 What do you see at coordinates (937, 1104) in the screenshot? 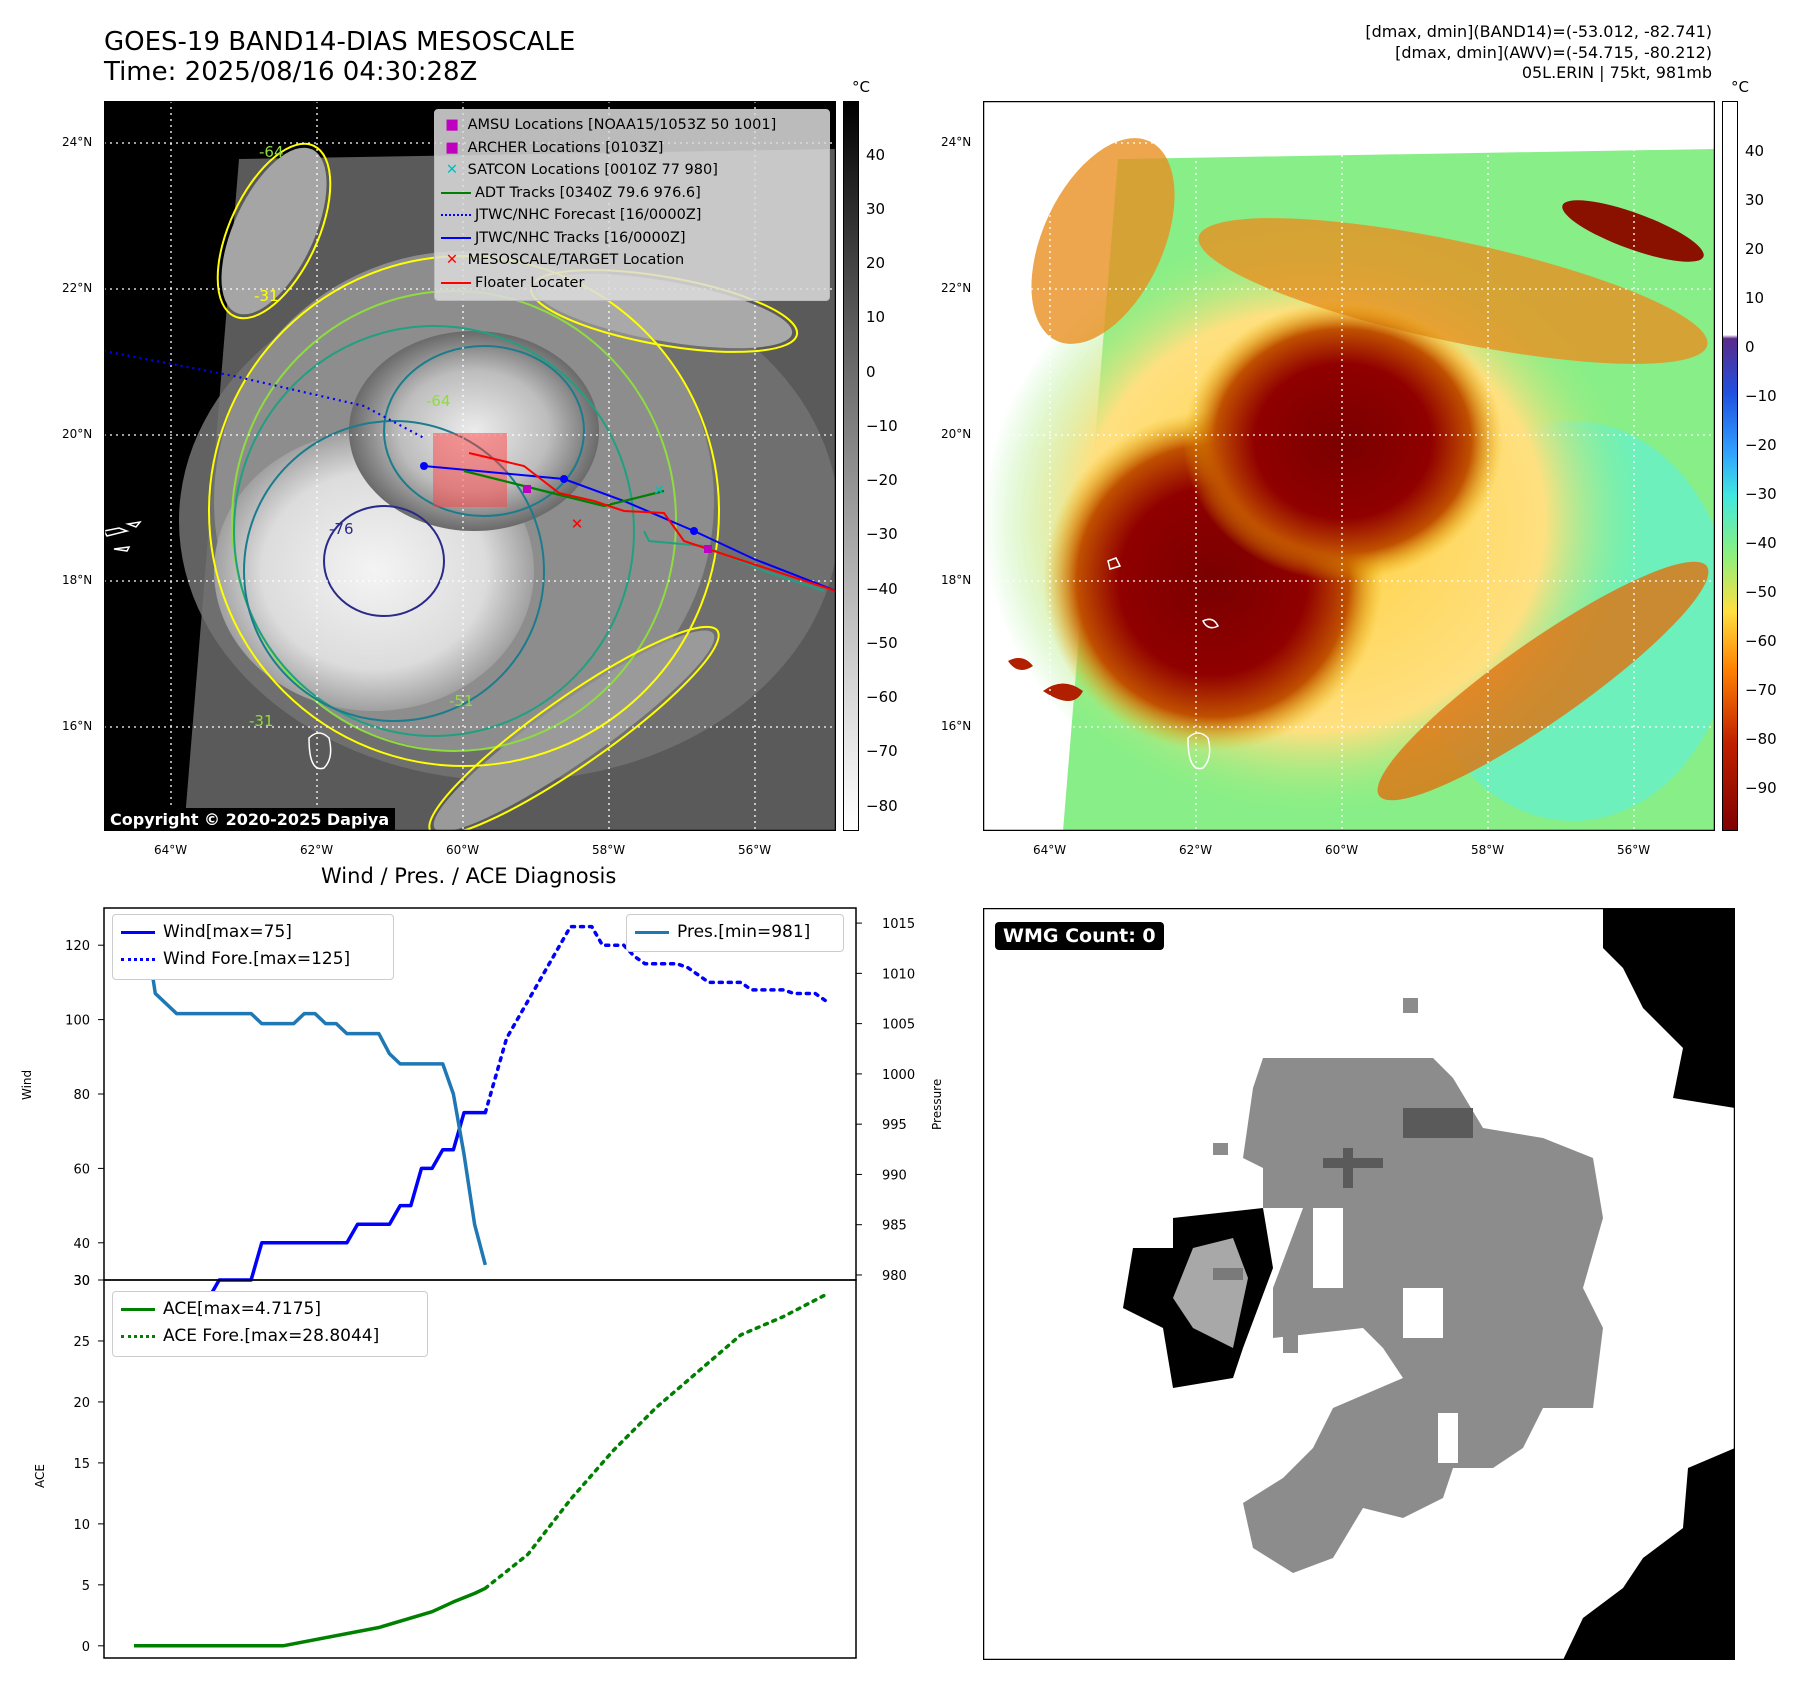
I see `pressure-ylabel: Pressure` at bounding box center [937, 1104].